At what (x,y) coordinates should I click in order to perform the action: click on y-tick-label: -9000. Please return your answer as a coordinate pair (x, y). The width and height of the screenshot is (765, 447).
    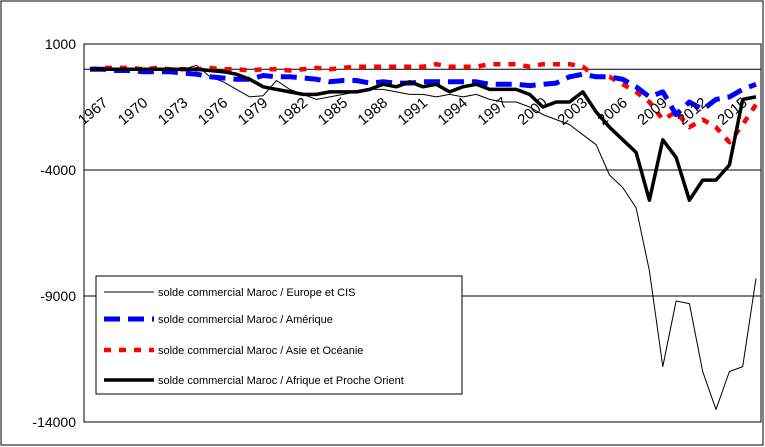
    Looking at the image, I should click on (58, 296).